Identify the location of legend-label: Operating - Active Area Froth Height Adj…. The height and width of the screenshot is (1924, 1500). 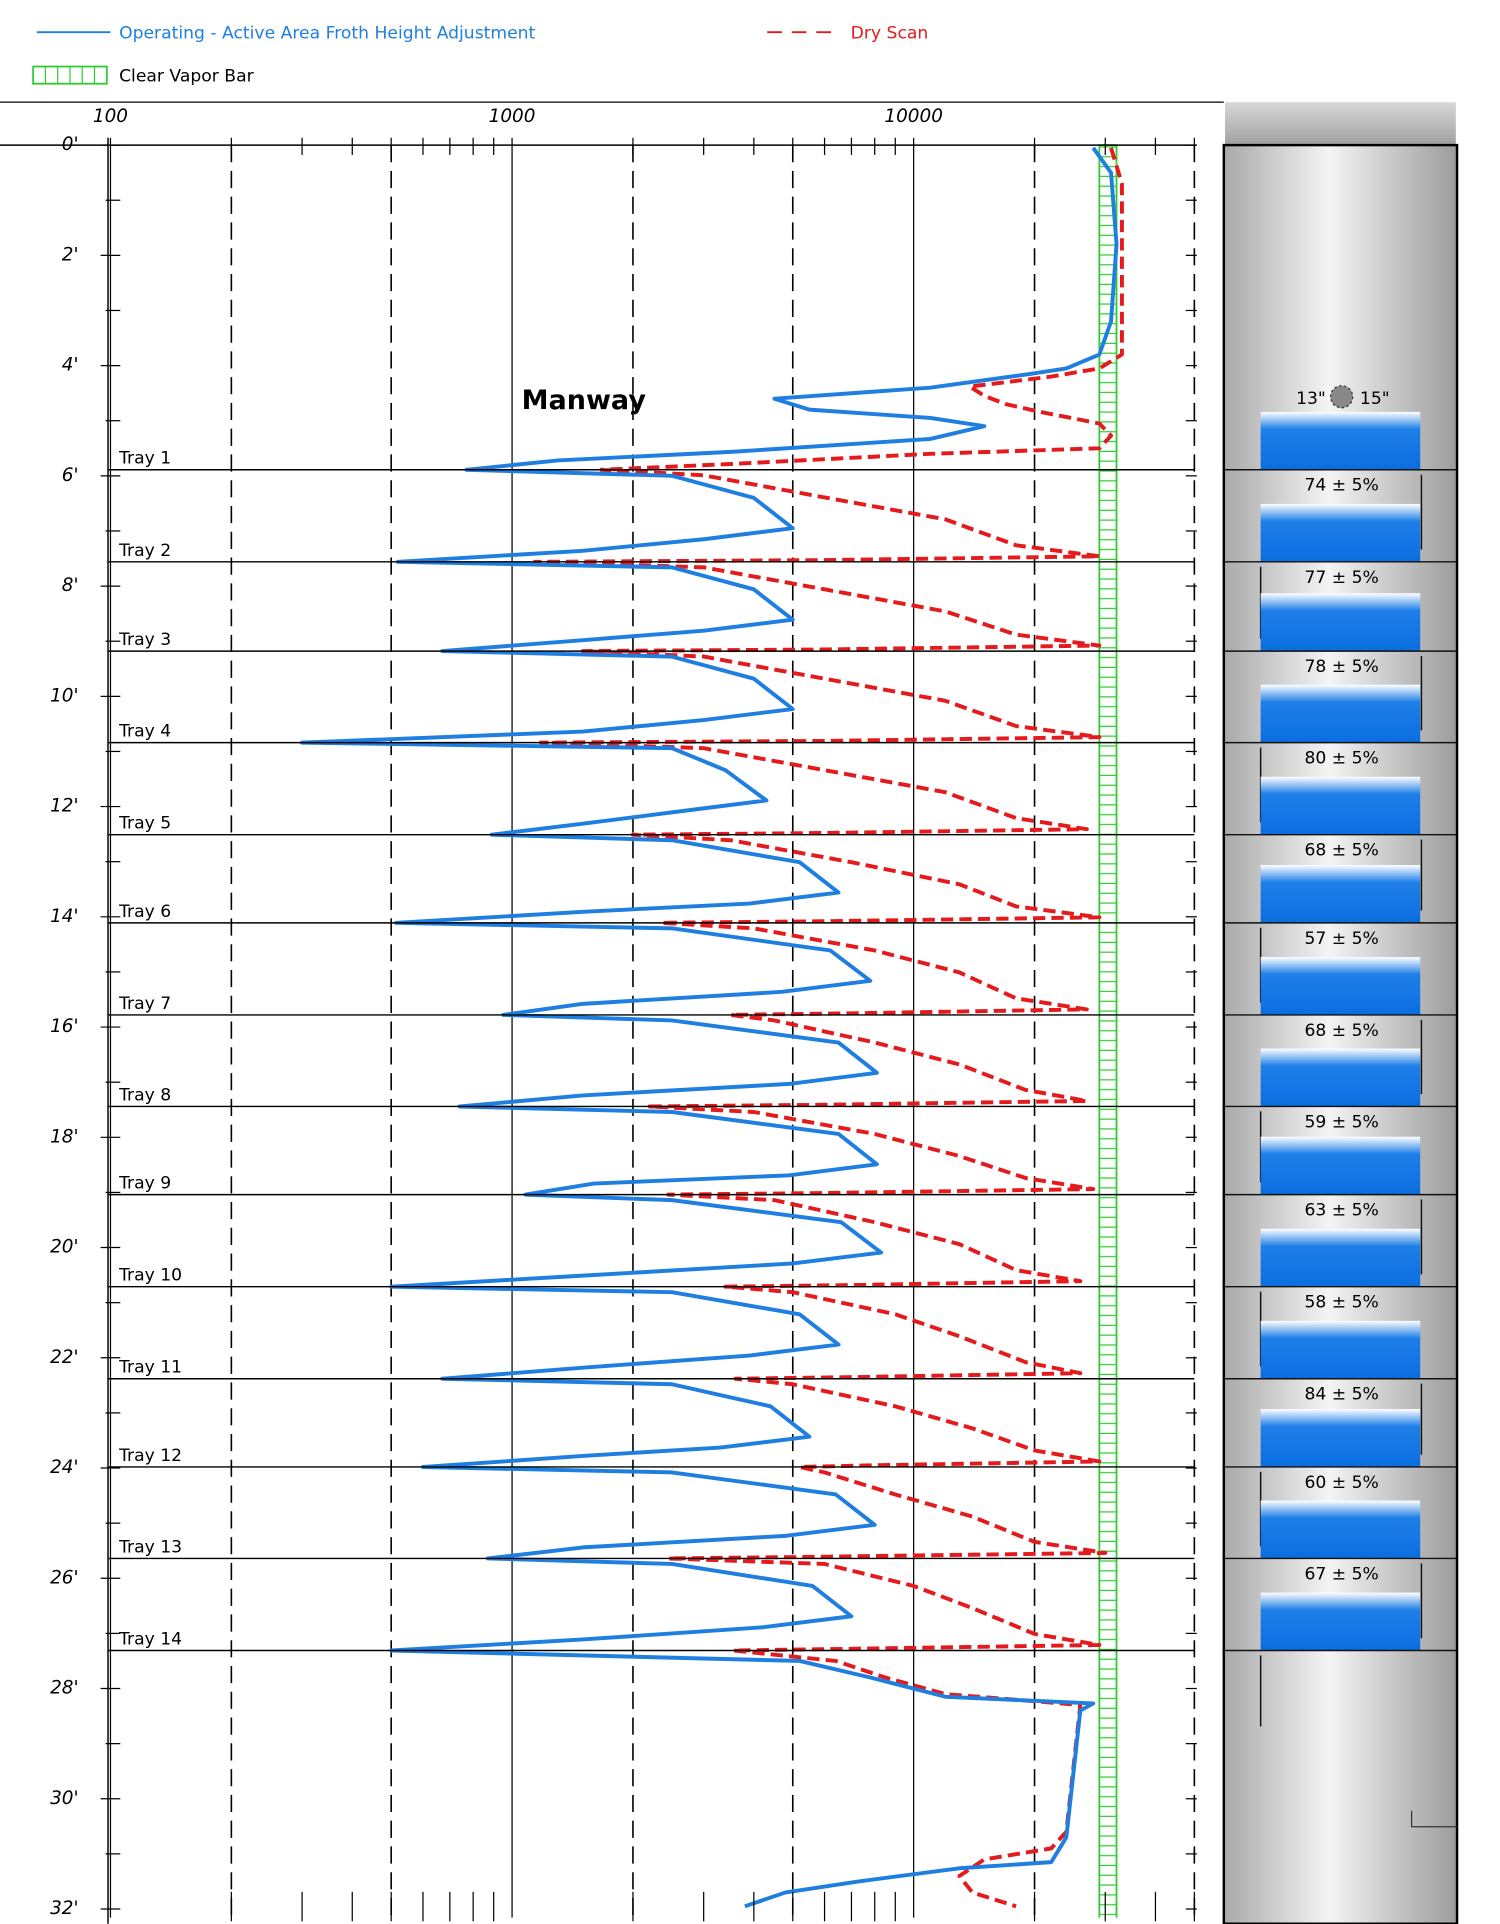
(327, 33).